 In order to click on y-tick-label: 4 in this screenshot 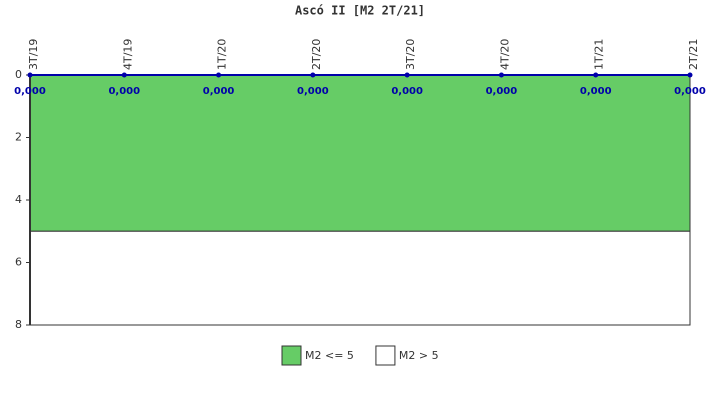, I will do `click(18, 199)`.